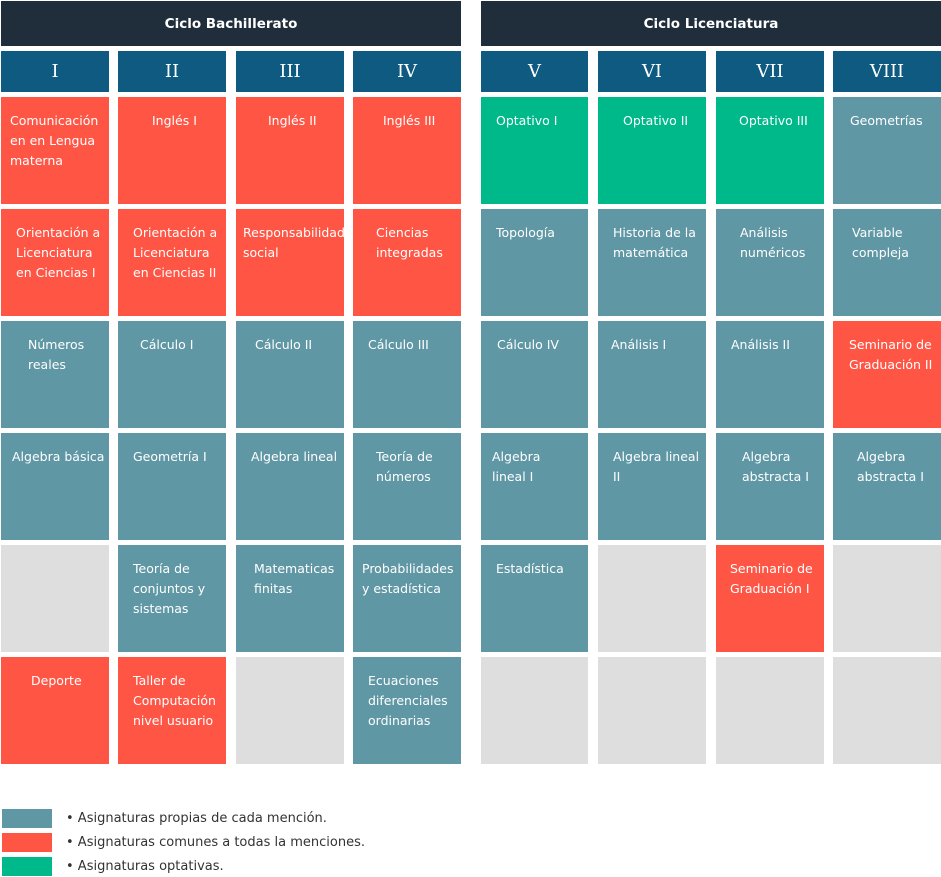 The width and height of the screenshot is (941, 877). What do you see at coordinates (528, 344) in the screenshot?
I see `course-name: Cálculo IV` at bounding box center [528, 344].